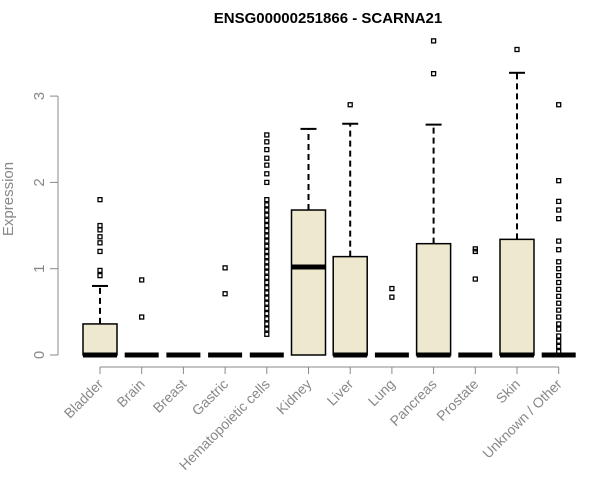  What do you see at coordinates (39, 355) in the screenshot?
I see `y-tick-label: 0` at bounding box center [39, 355].